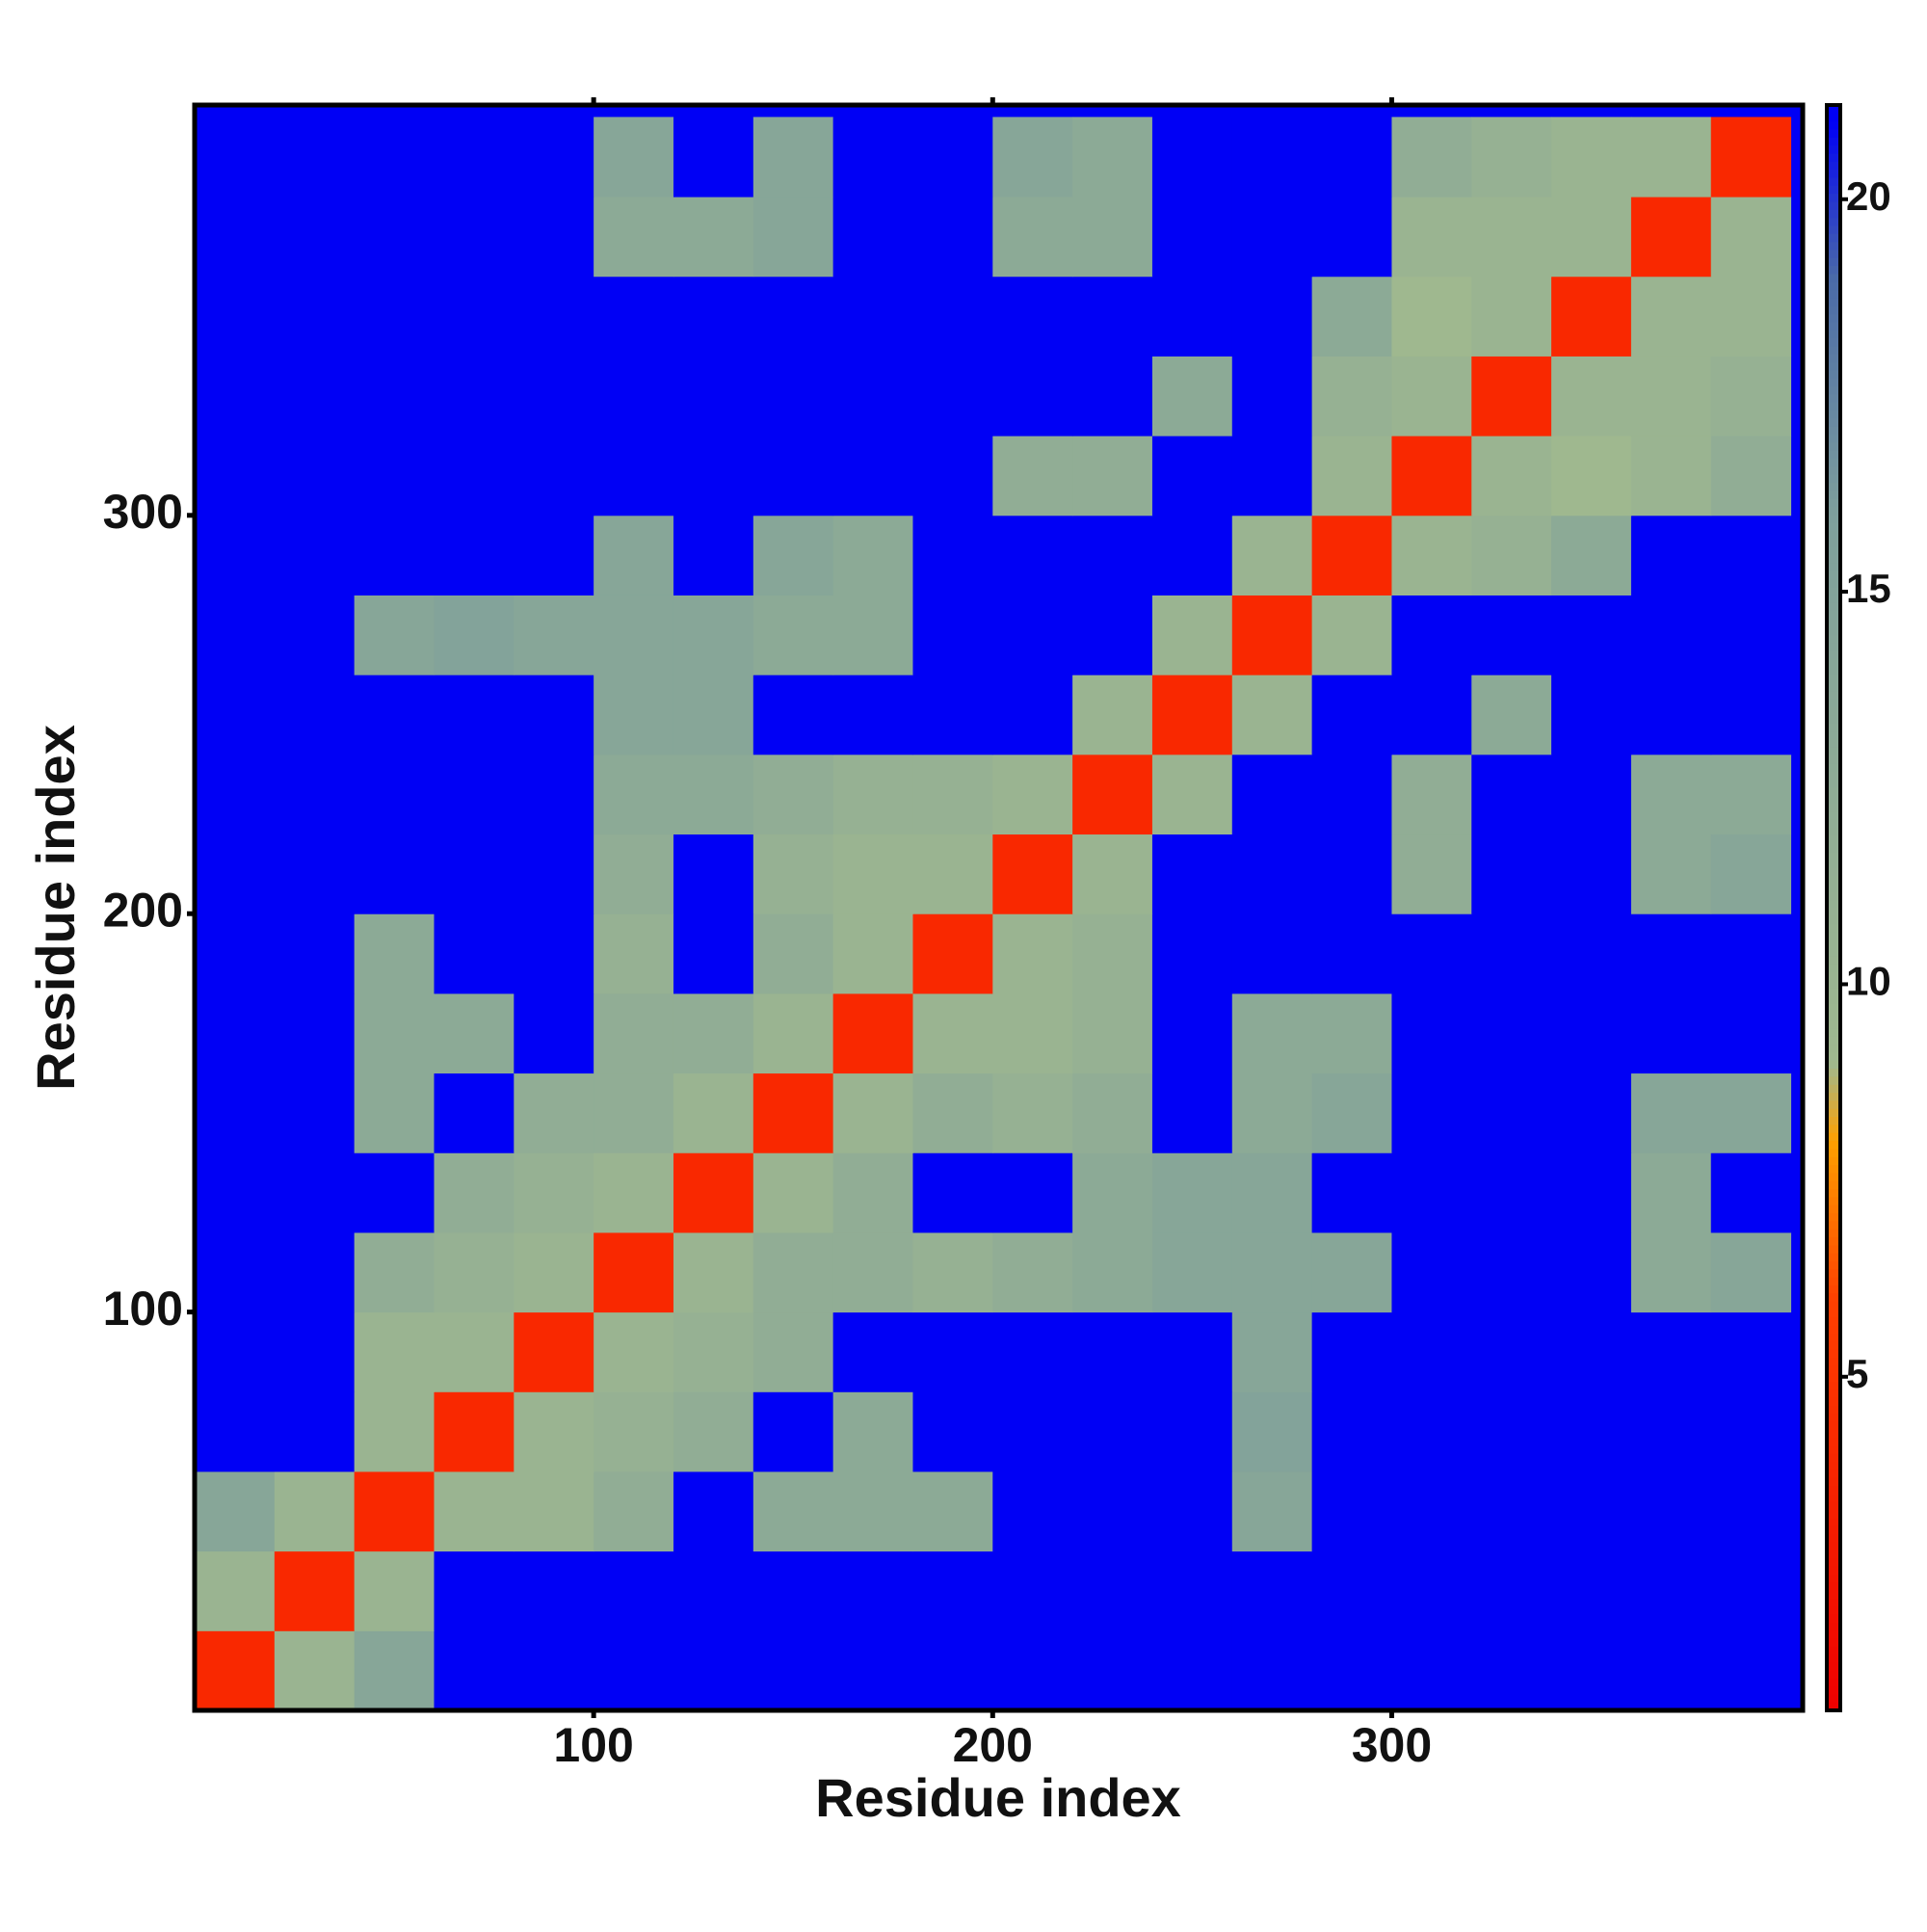  I want to click on colorbar-tick-label: 20, so click(1868, 196).